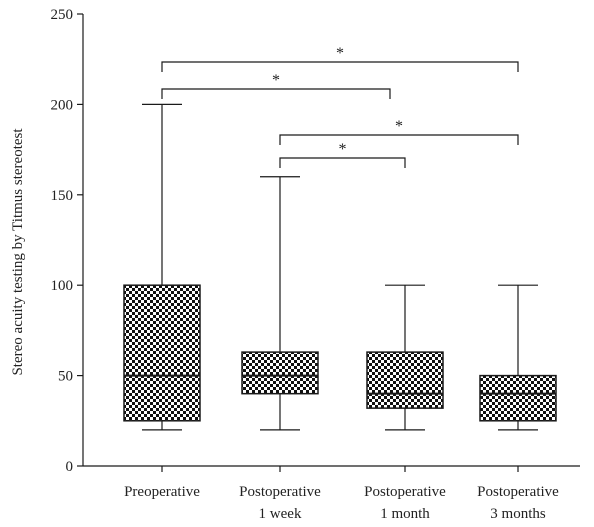 This screenshot has width=594, height=527. Describe the element at coordinates (62, 196) in the screenshot. I see `y-tick-label: 150` at that location.